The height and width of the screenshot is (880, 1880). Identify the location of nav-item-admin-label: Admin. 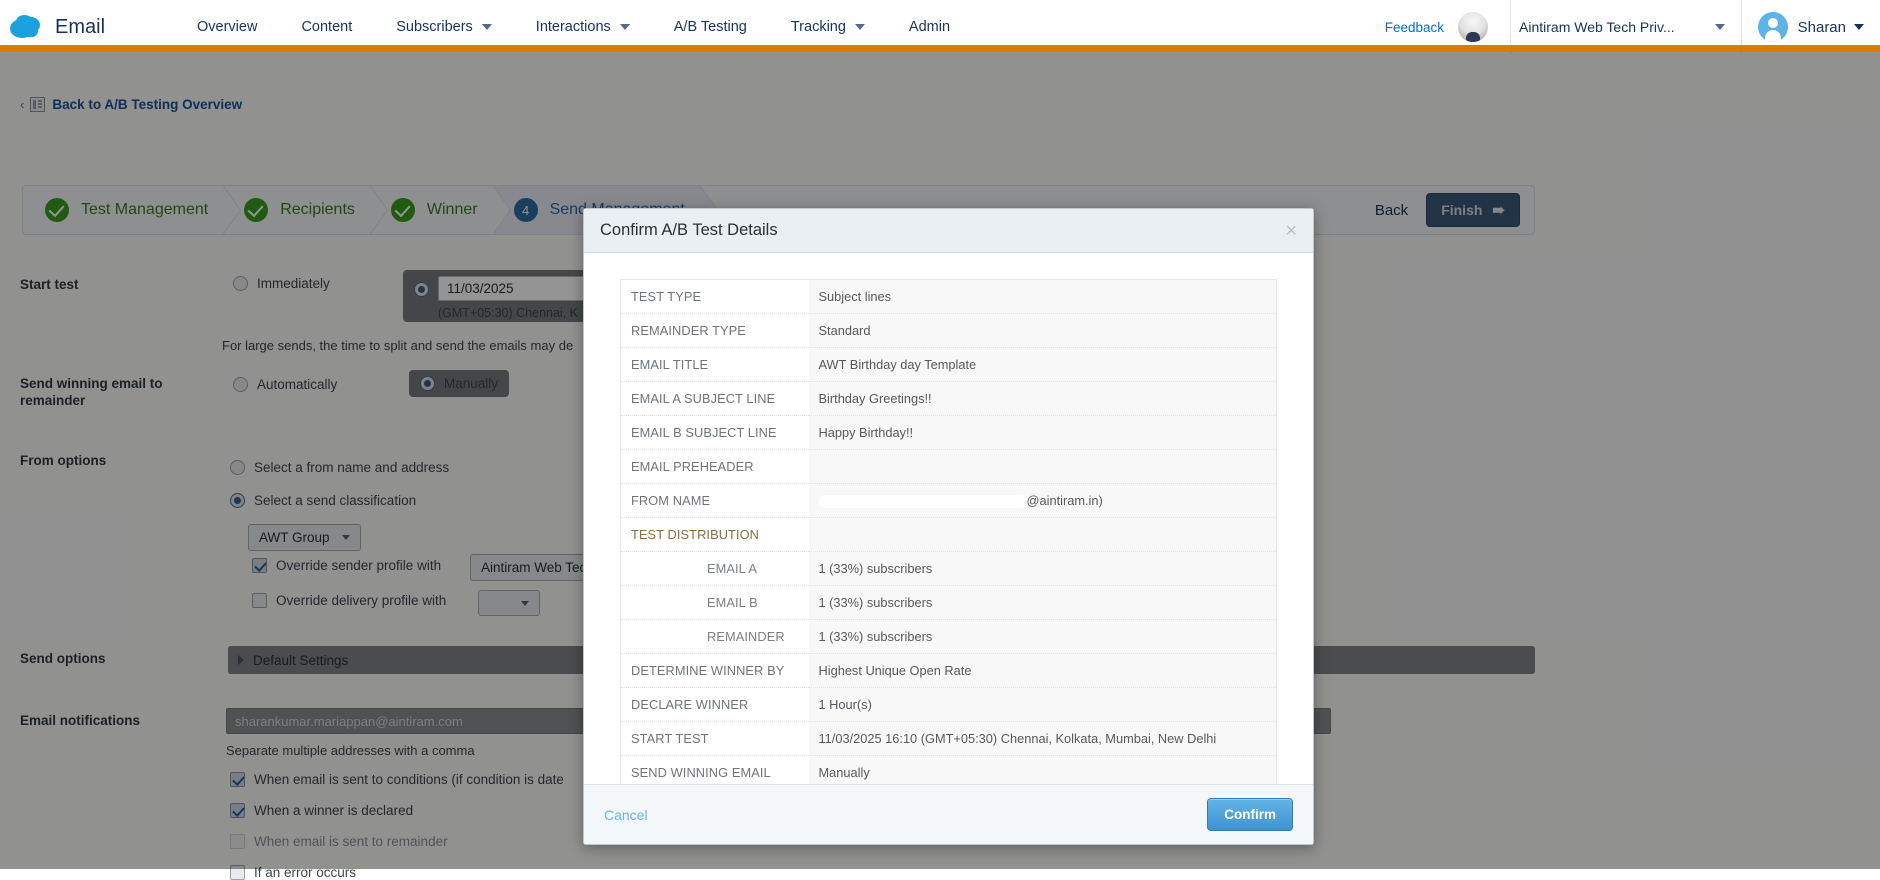
(929, 27).